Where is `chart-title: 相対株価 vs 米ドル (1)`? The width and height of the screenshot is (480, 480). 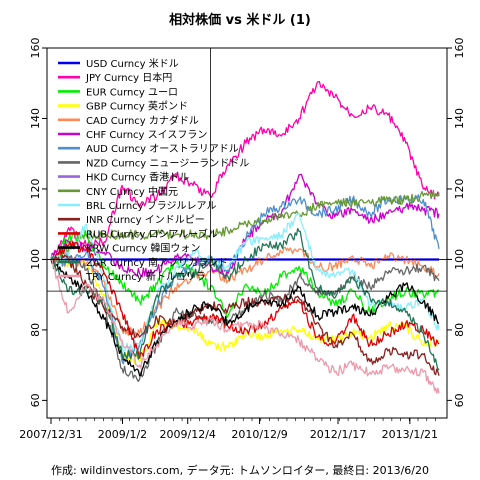 chart-title: 相対株価 vs 米ドル (1) is located at coordinates (240, 20).